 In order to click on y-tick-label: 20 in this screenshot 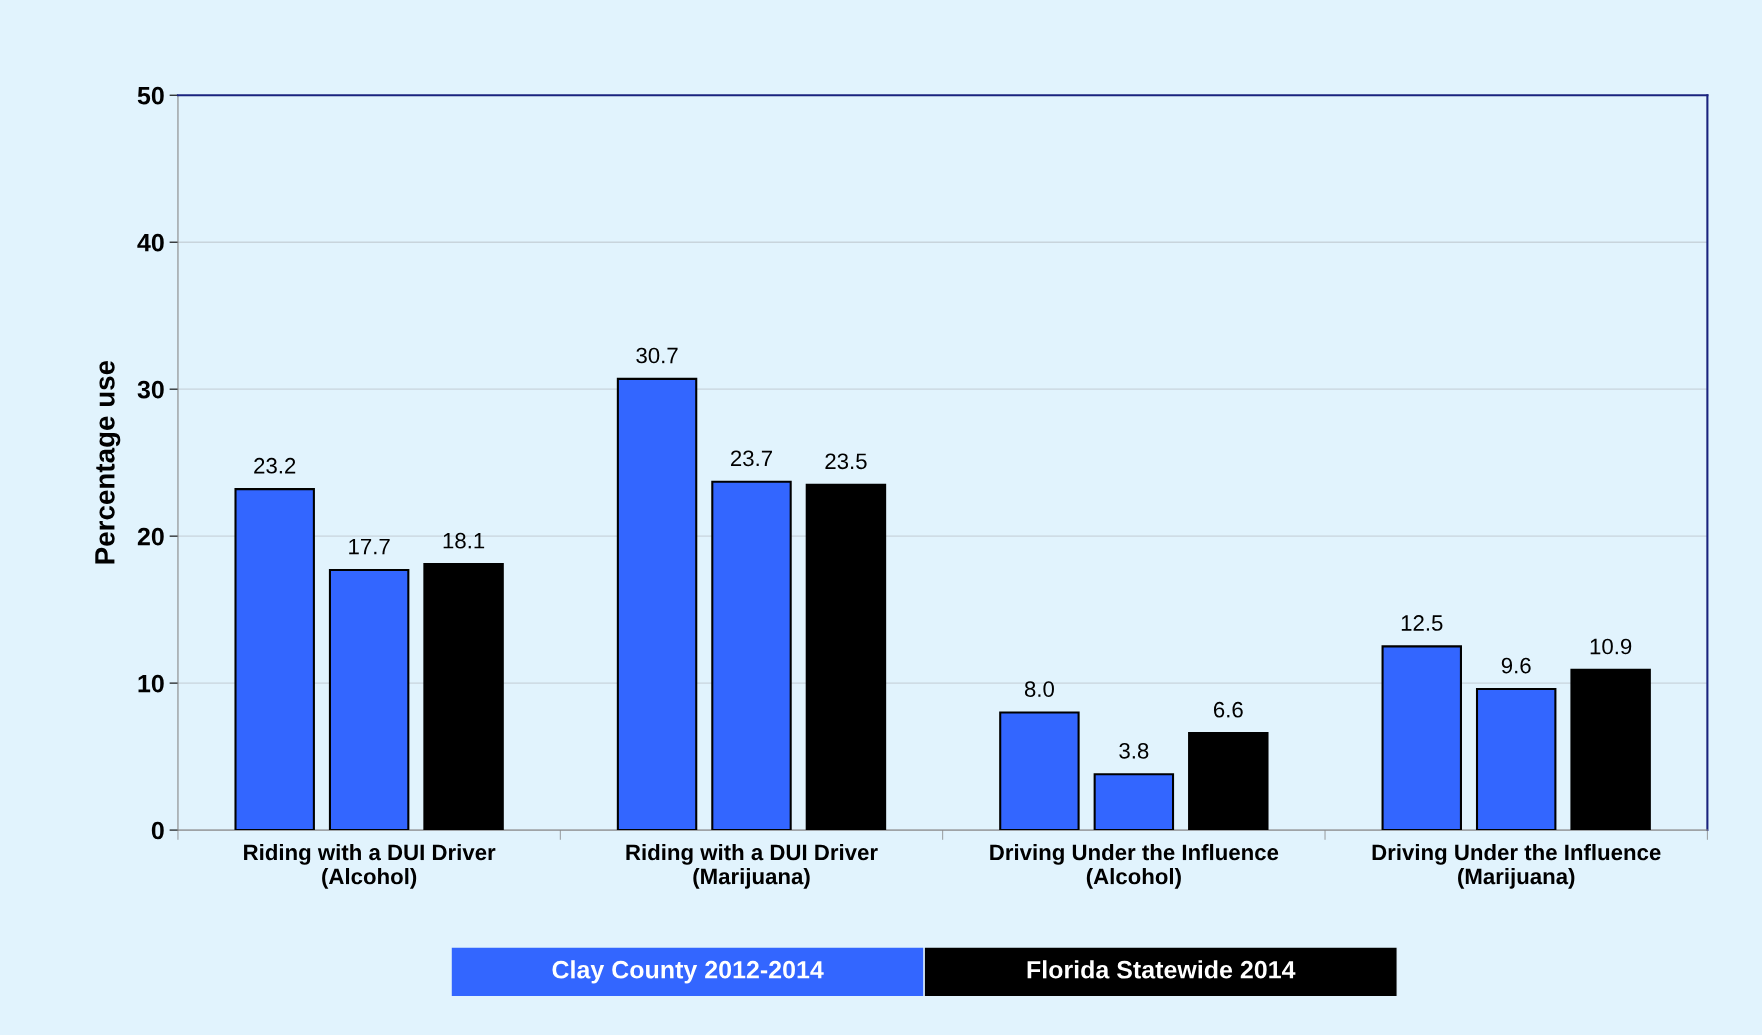, I will do `click(150, 536)`.